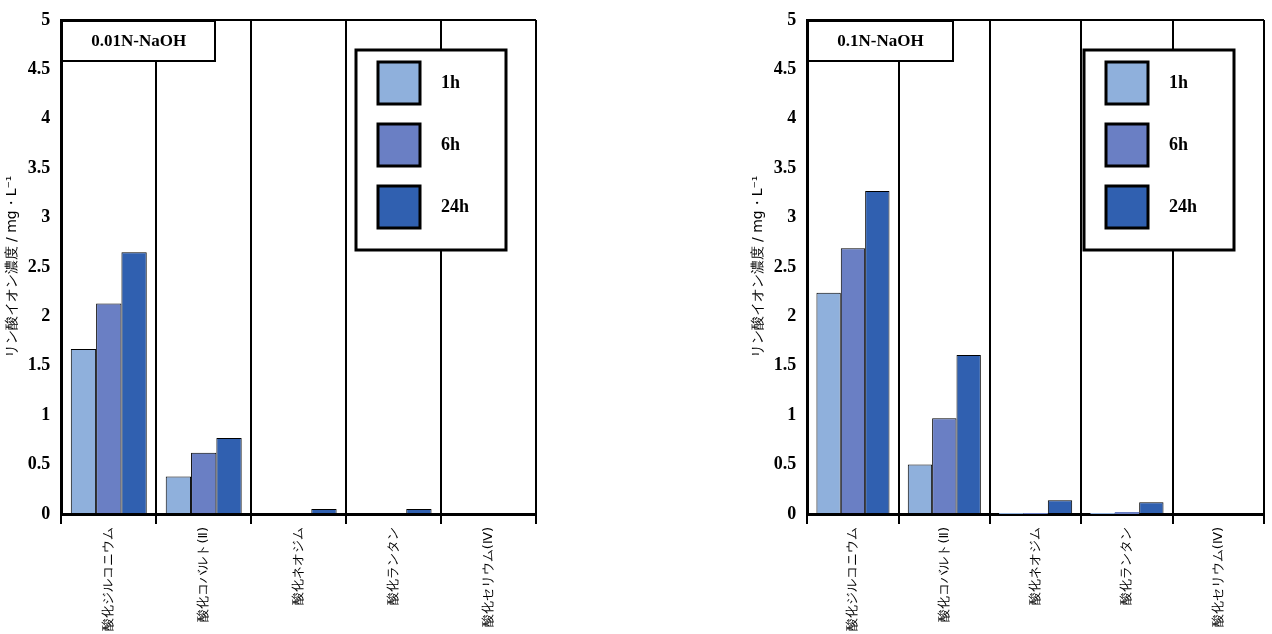 The width and height of the screenshot is (1272, 634). I want to click on title-box: 0.1N-NaOH, so click(880, 41).